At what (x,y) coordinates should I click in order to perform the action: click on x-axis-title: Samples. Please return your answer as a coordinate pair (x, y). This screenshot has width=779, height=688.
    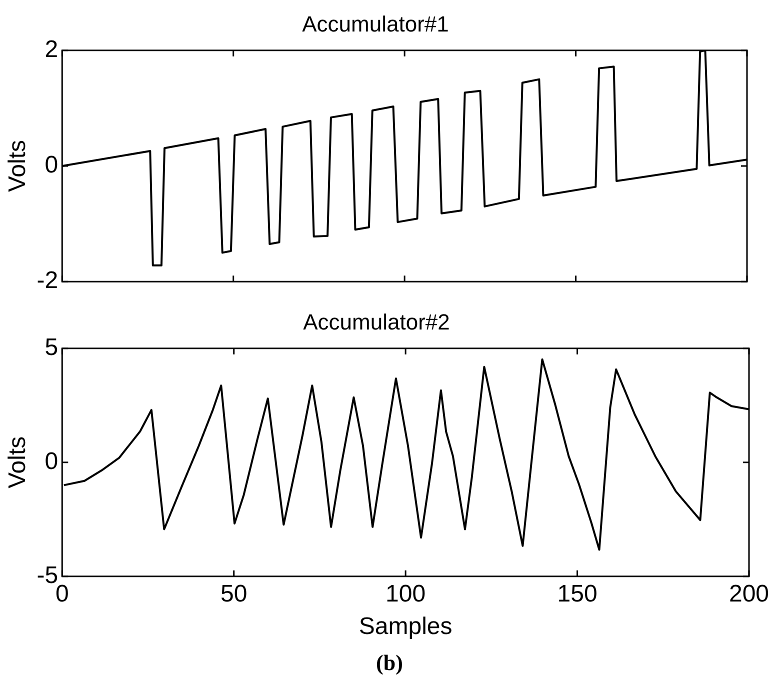
    Looking at the image, I should click on (405, 626).